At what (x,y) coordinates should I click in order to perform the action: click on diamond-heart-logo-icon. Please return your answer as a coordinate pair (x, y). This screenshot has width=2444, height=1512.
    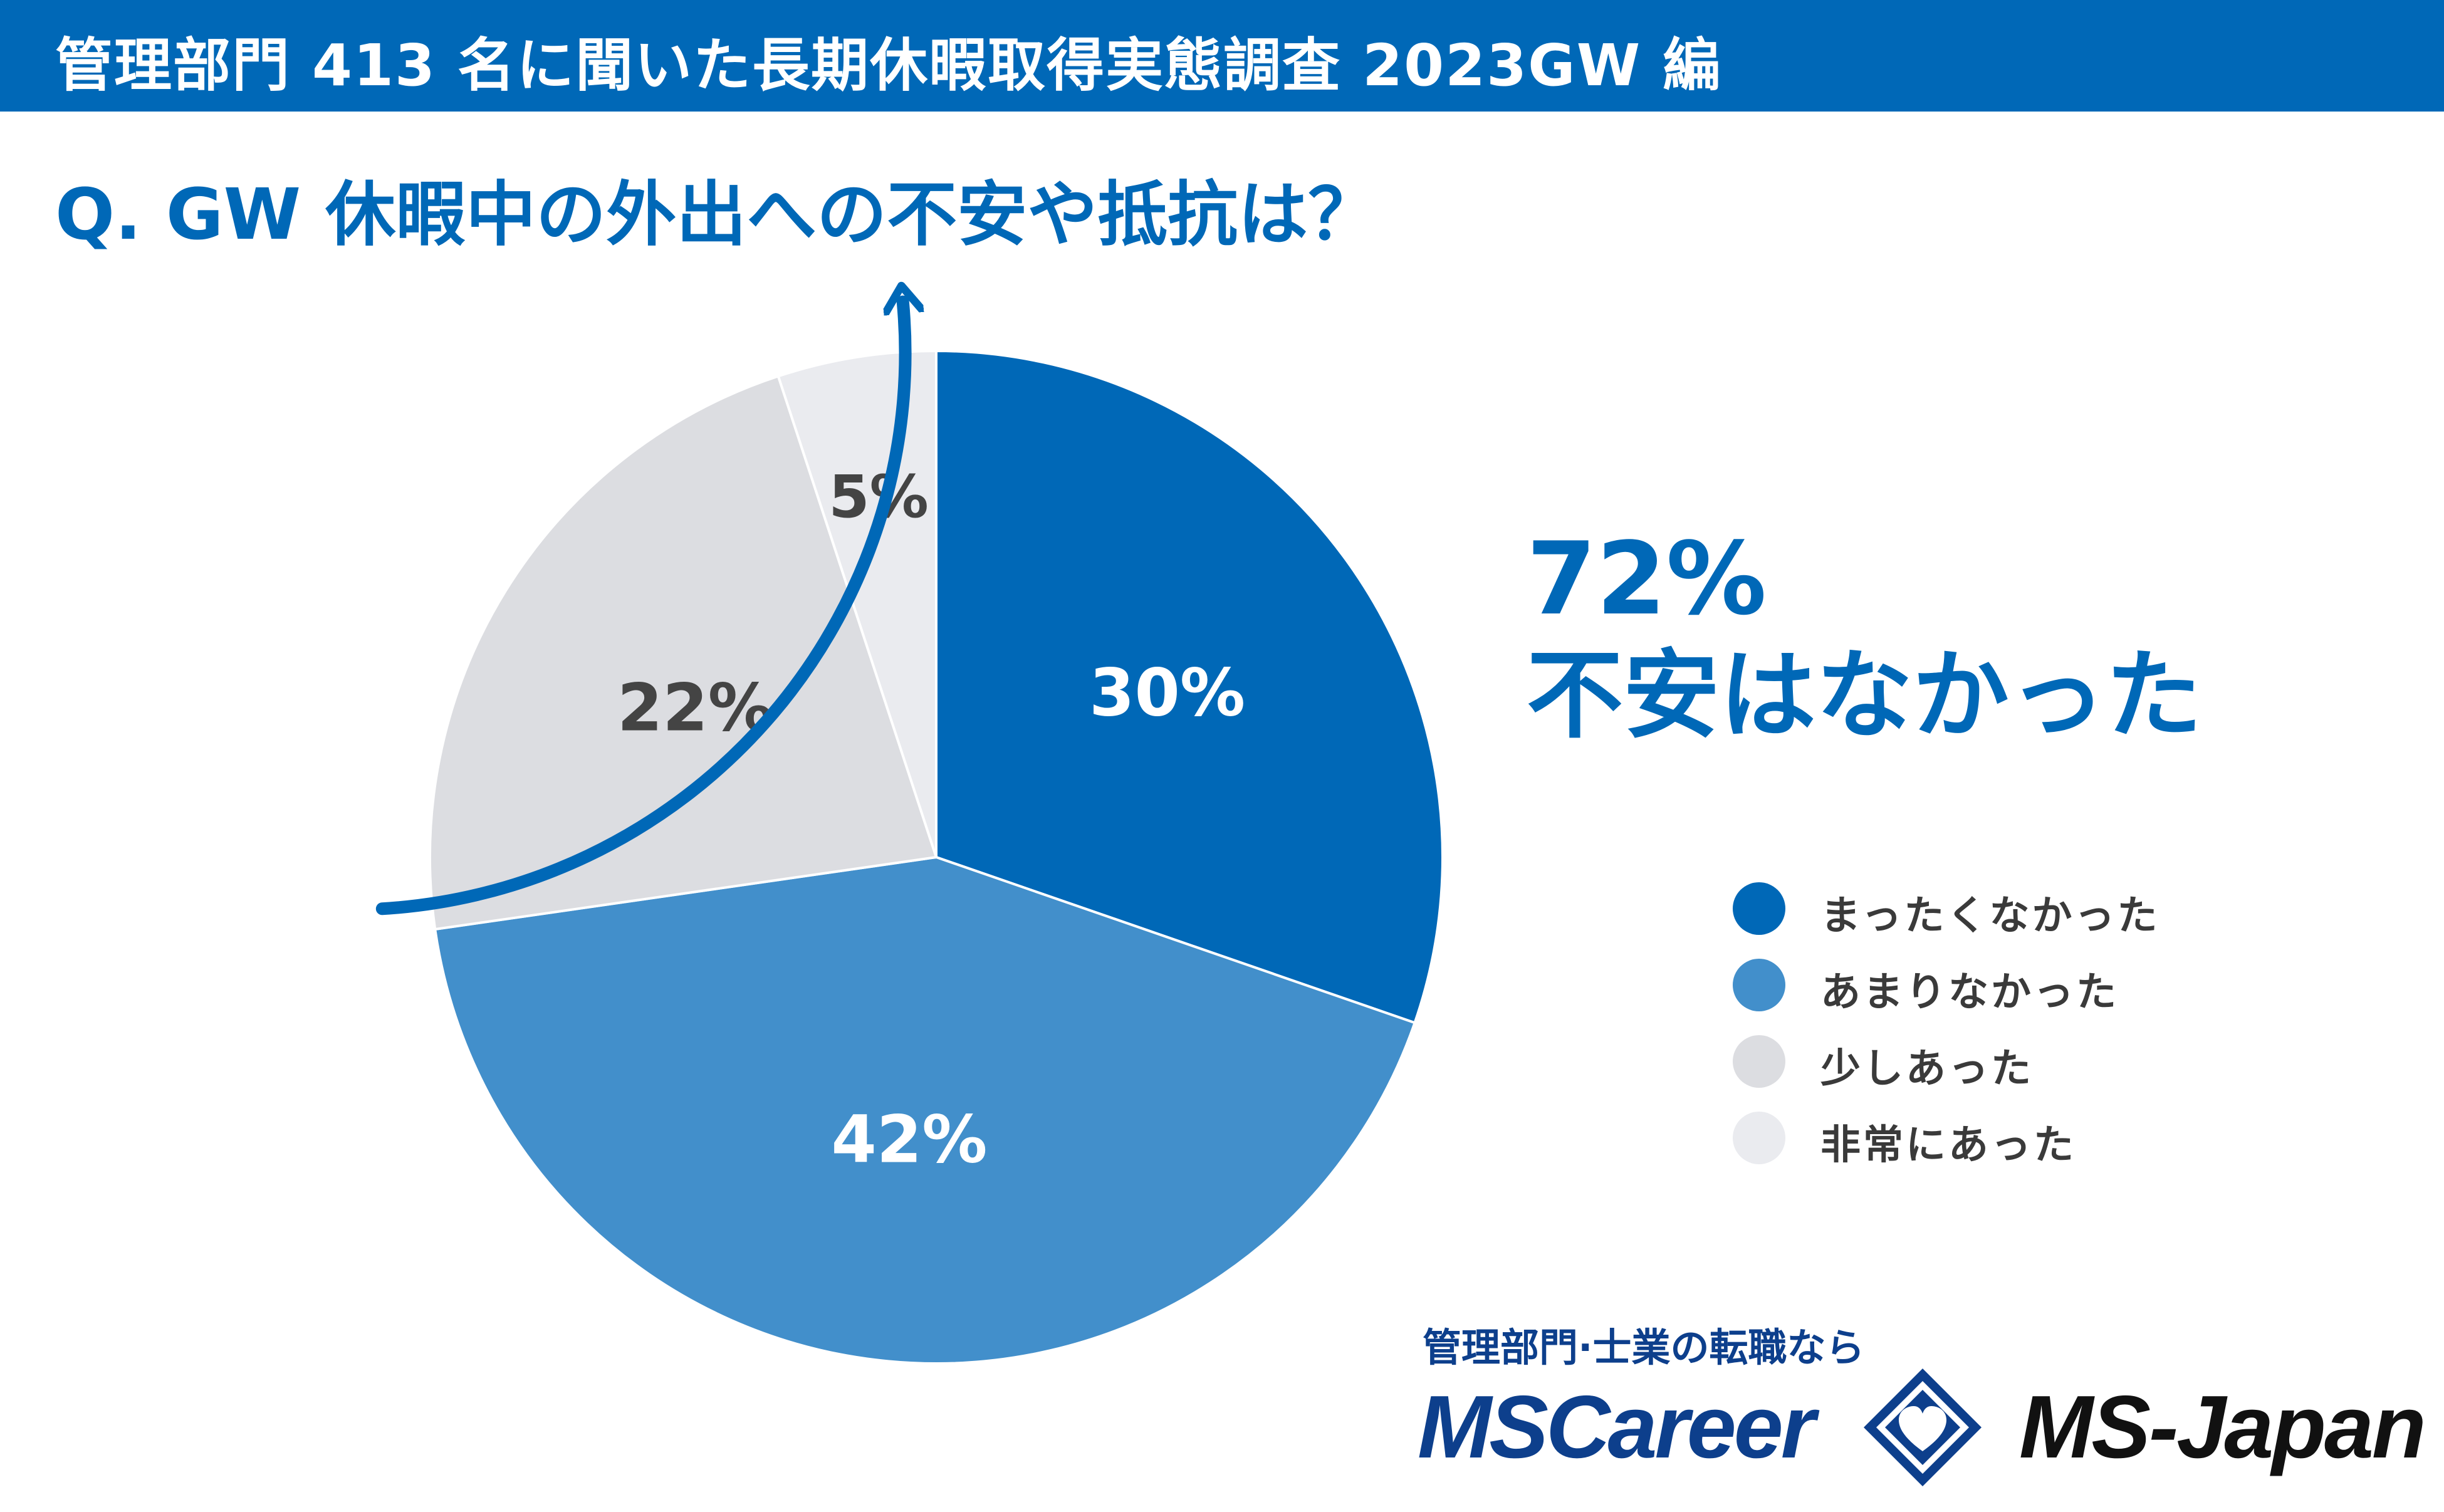
    Looking at the image, I should click on (1923, 1428).